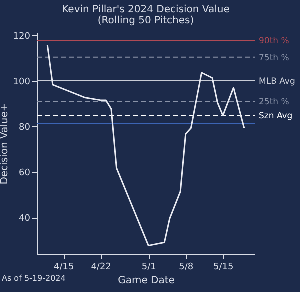 The height and width of the screenshot is (292, 300). I want to click on y-axis-title: Decision Value+, so click(5, 144).